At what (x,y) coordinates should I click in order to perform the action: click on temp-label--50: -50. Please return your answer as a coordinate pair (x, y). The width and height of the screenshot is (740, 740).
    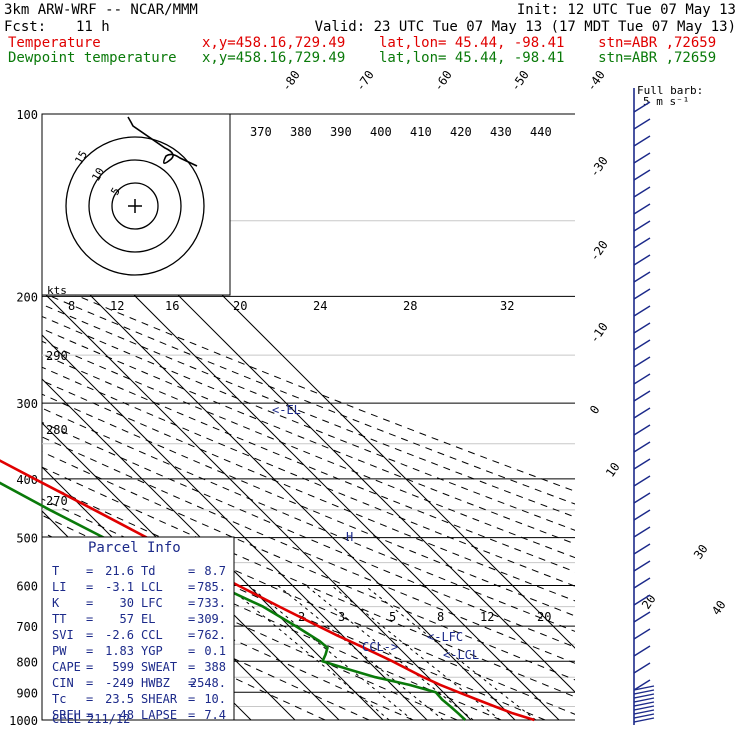
    Looking at the image, I should click on (520, 81).